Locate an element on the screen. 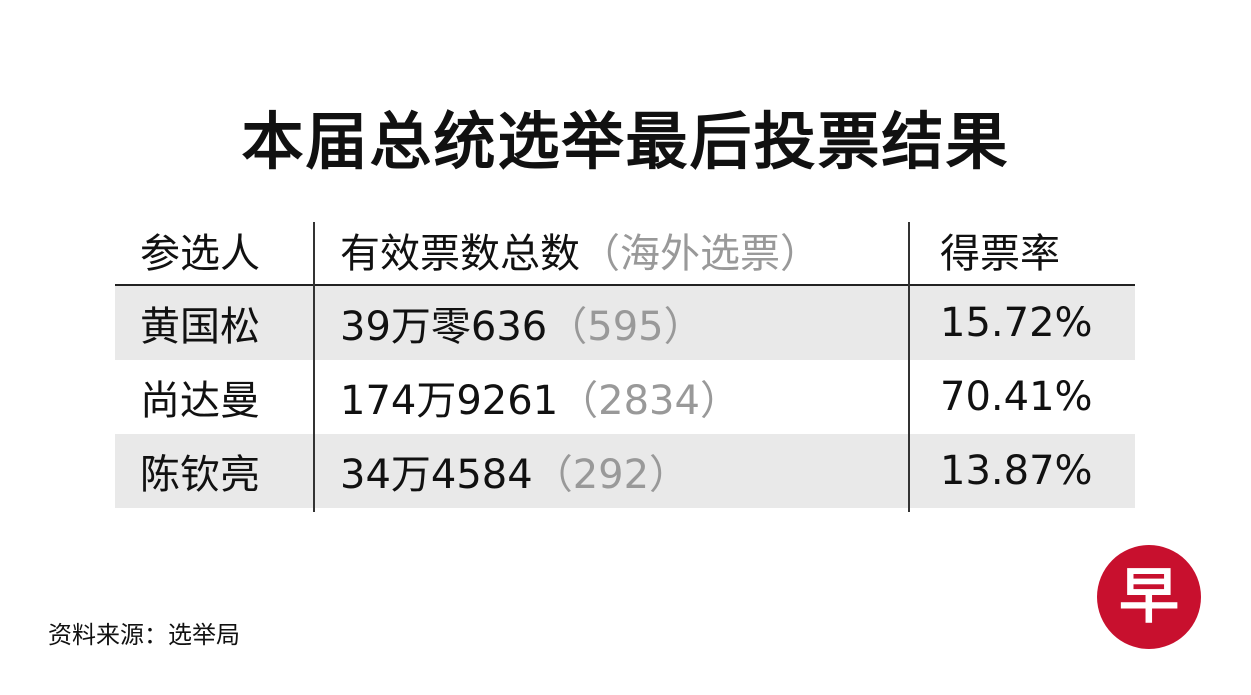 The height and width of the screenshot is (695, 1251). overseas-votes: （292） is located at coordinates (611, 475).